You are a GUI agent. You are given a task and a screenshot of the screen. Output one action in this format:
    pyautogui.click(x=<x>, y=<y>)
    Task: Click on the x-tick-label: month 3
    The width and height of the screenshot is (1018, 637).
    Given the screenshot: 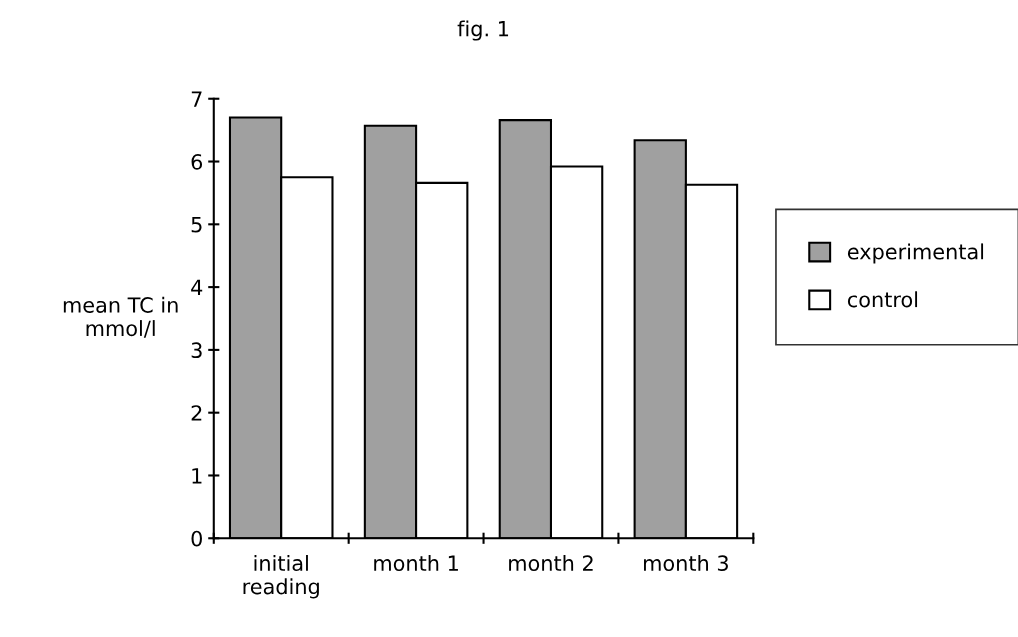 What is the action you would take?
    pyautogui.click(x=686, y=563)
    